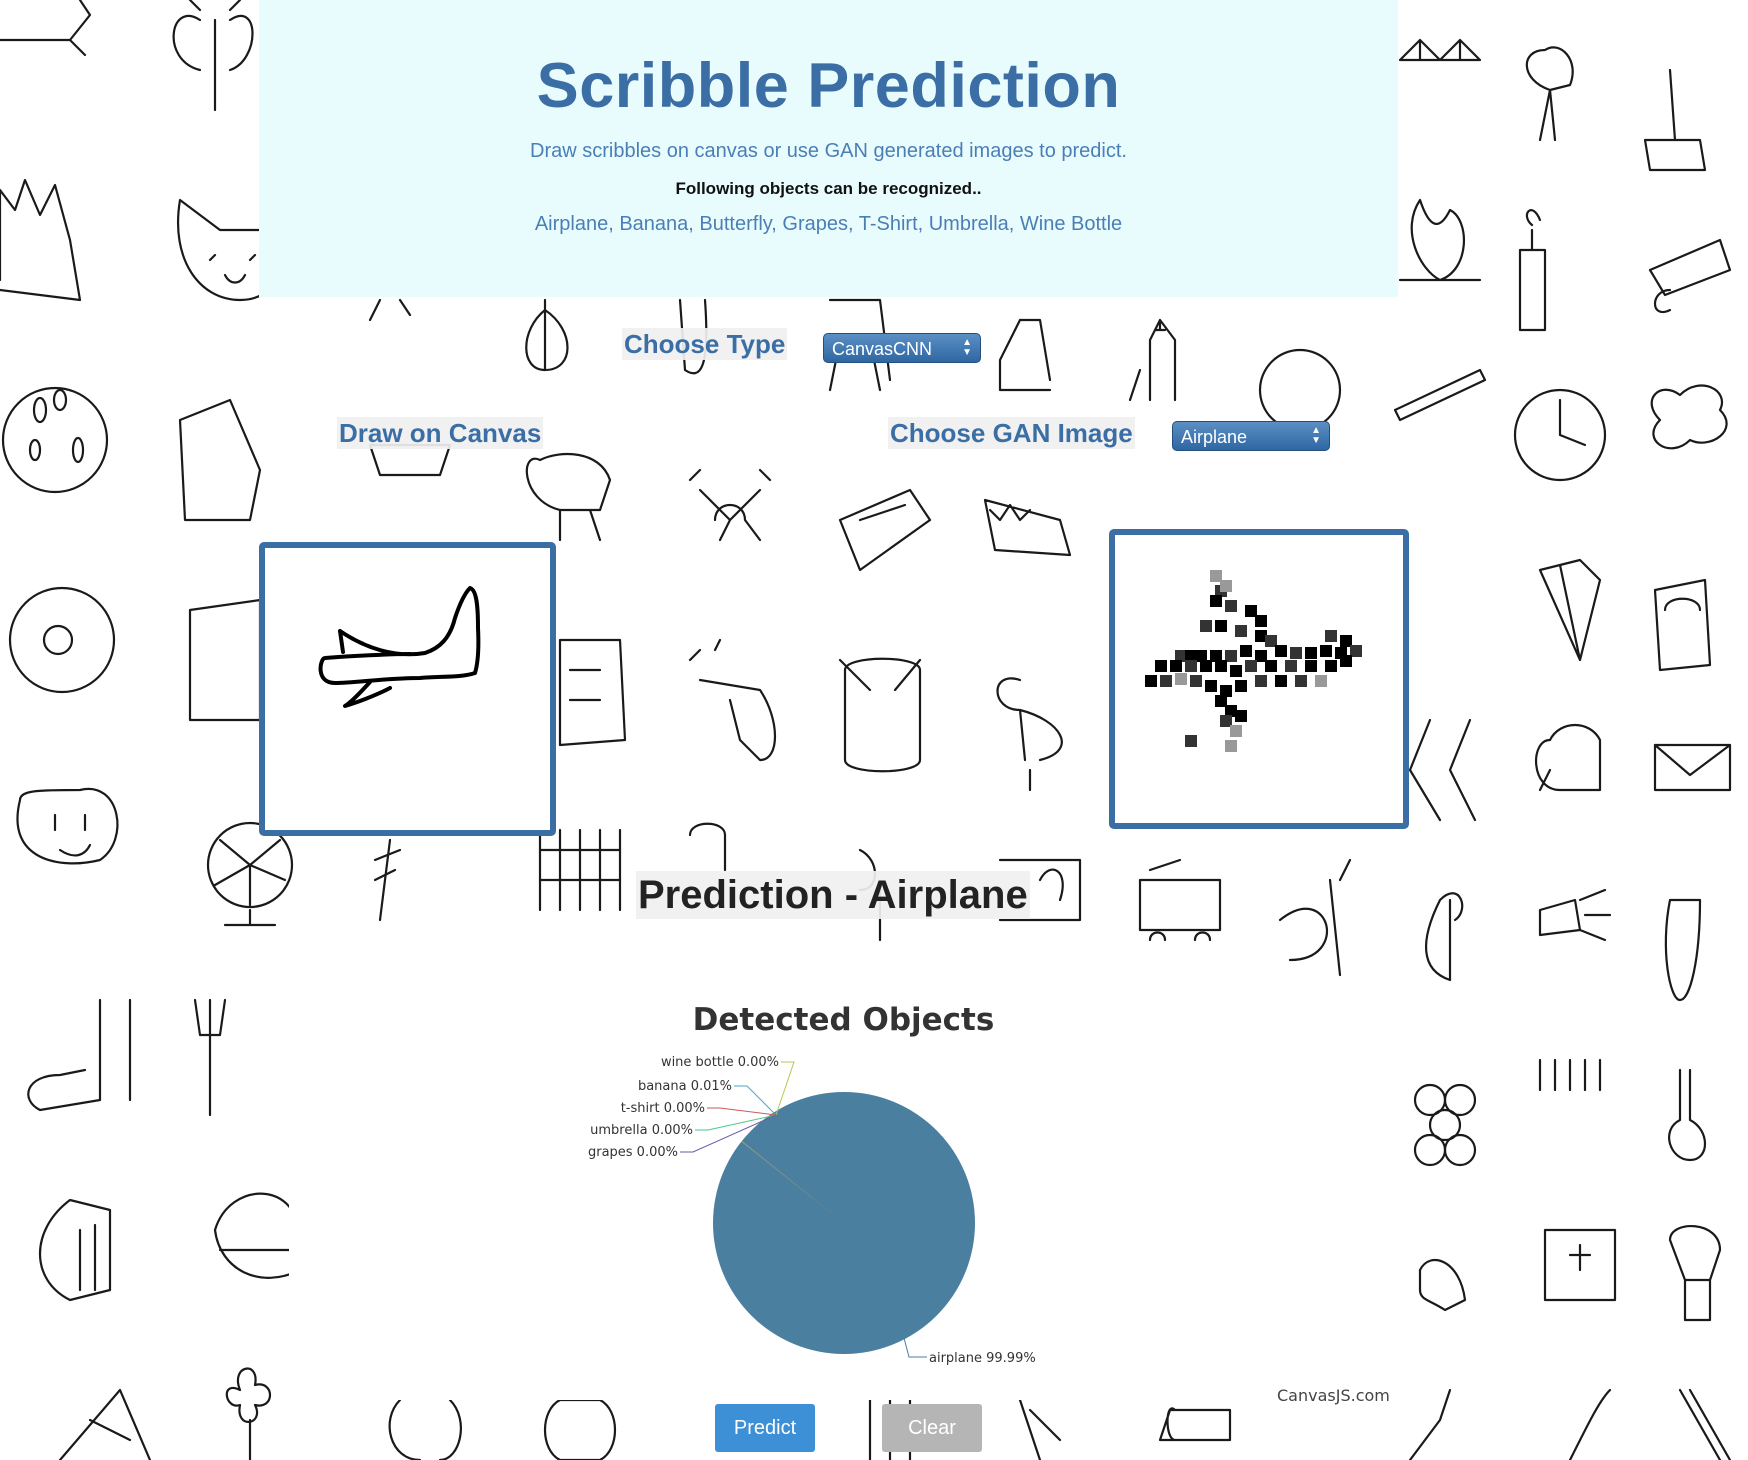  What do you see at coordinates (705, 344) in the screenshot?
I see `choose-type-label: Choose Type` at bounding box center [705, 344].